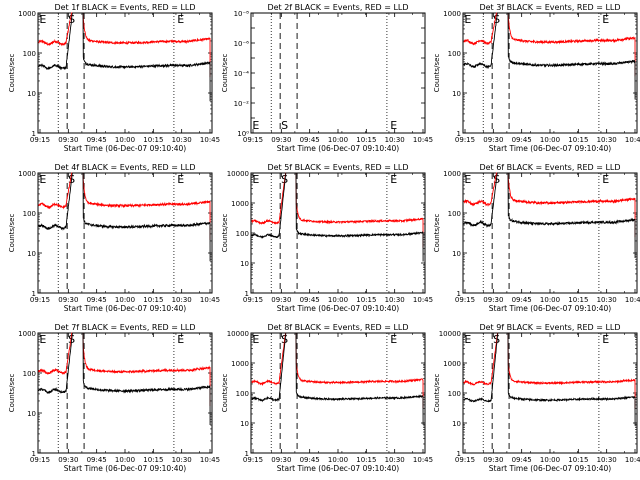 Image resolution: width=640 pixels, height=480 pixels. Describe the element at coordinates (242, 14) in the screenshot. I see `y-tick-label: 10⁻⁸` at that location.